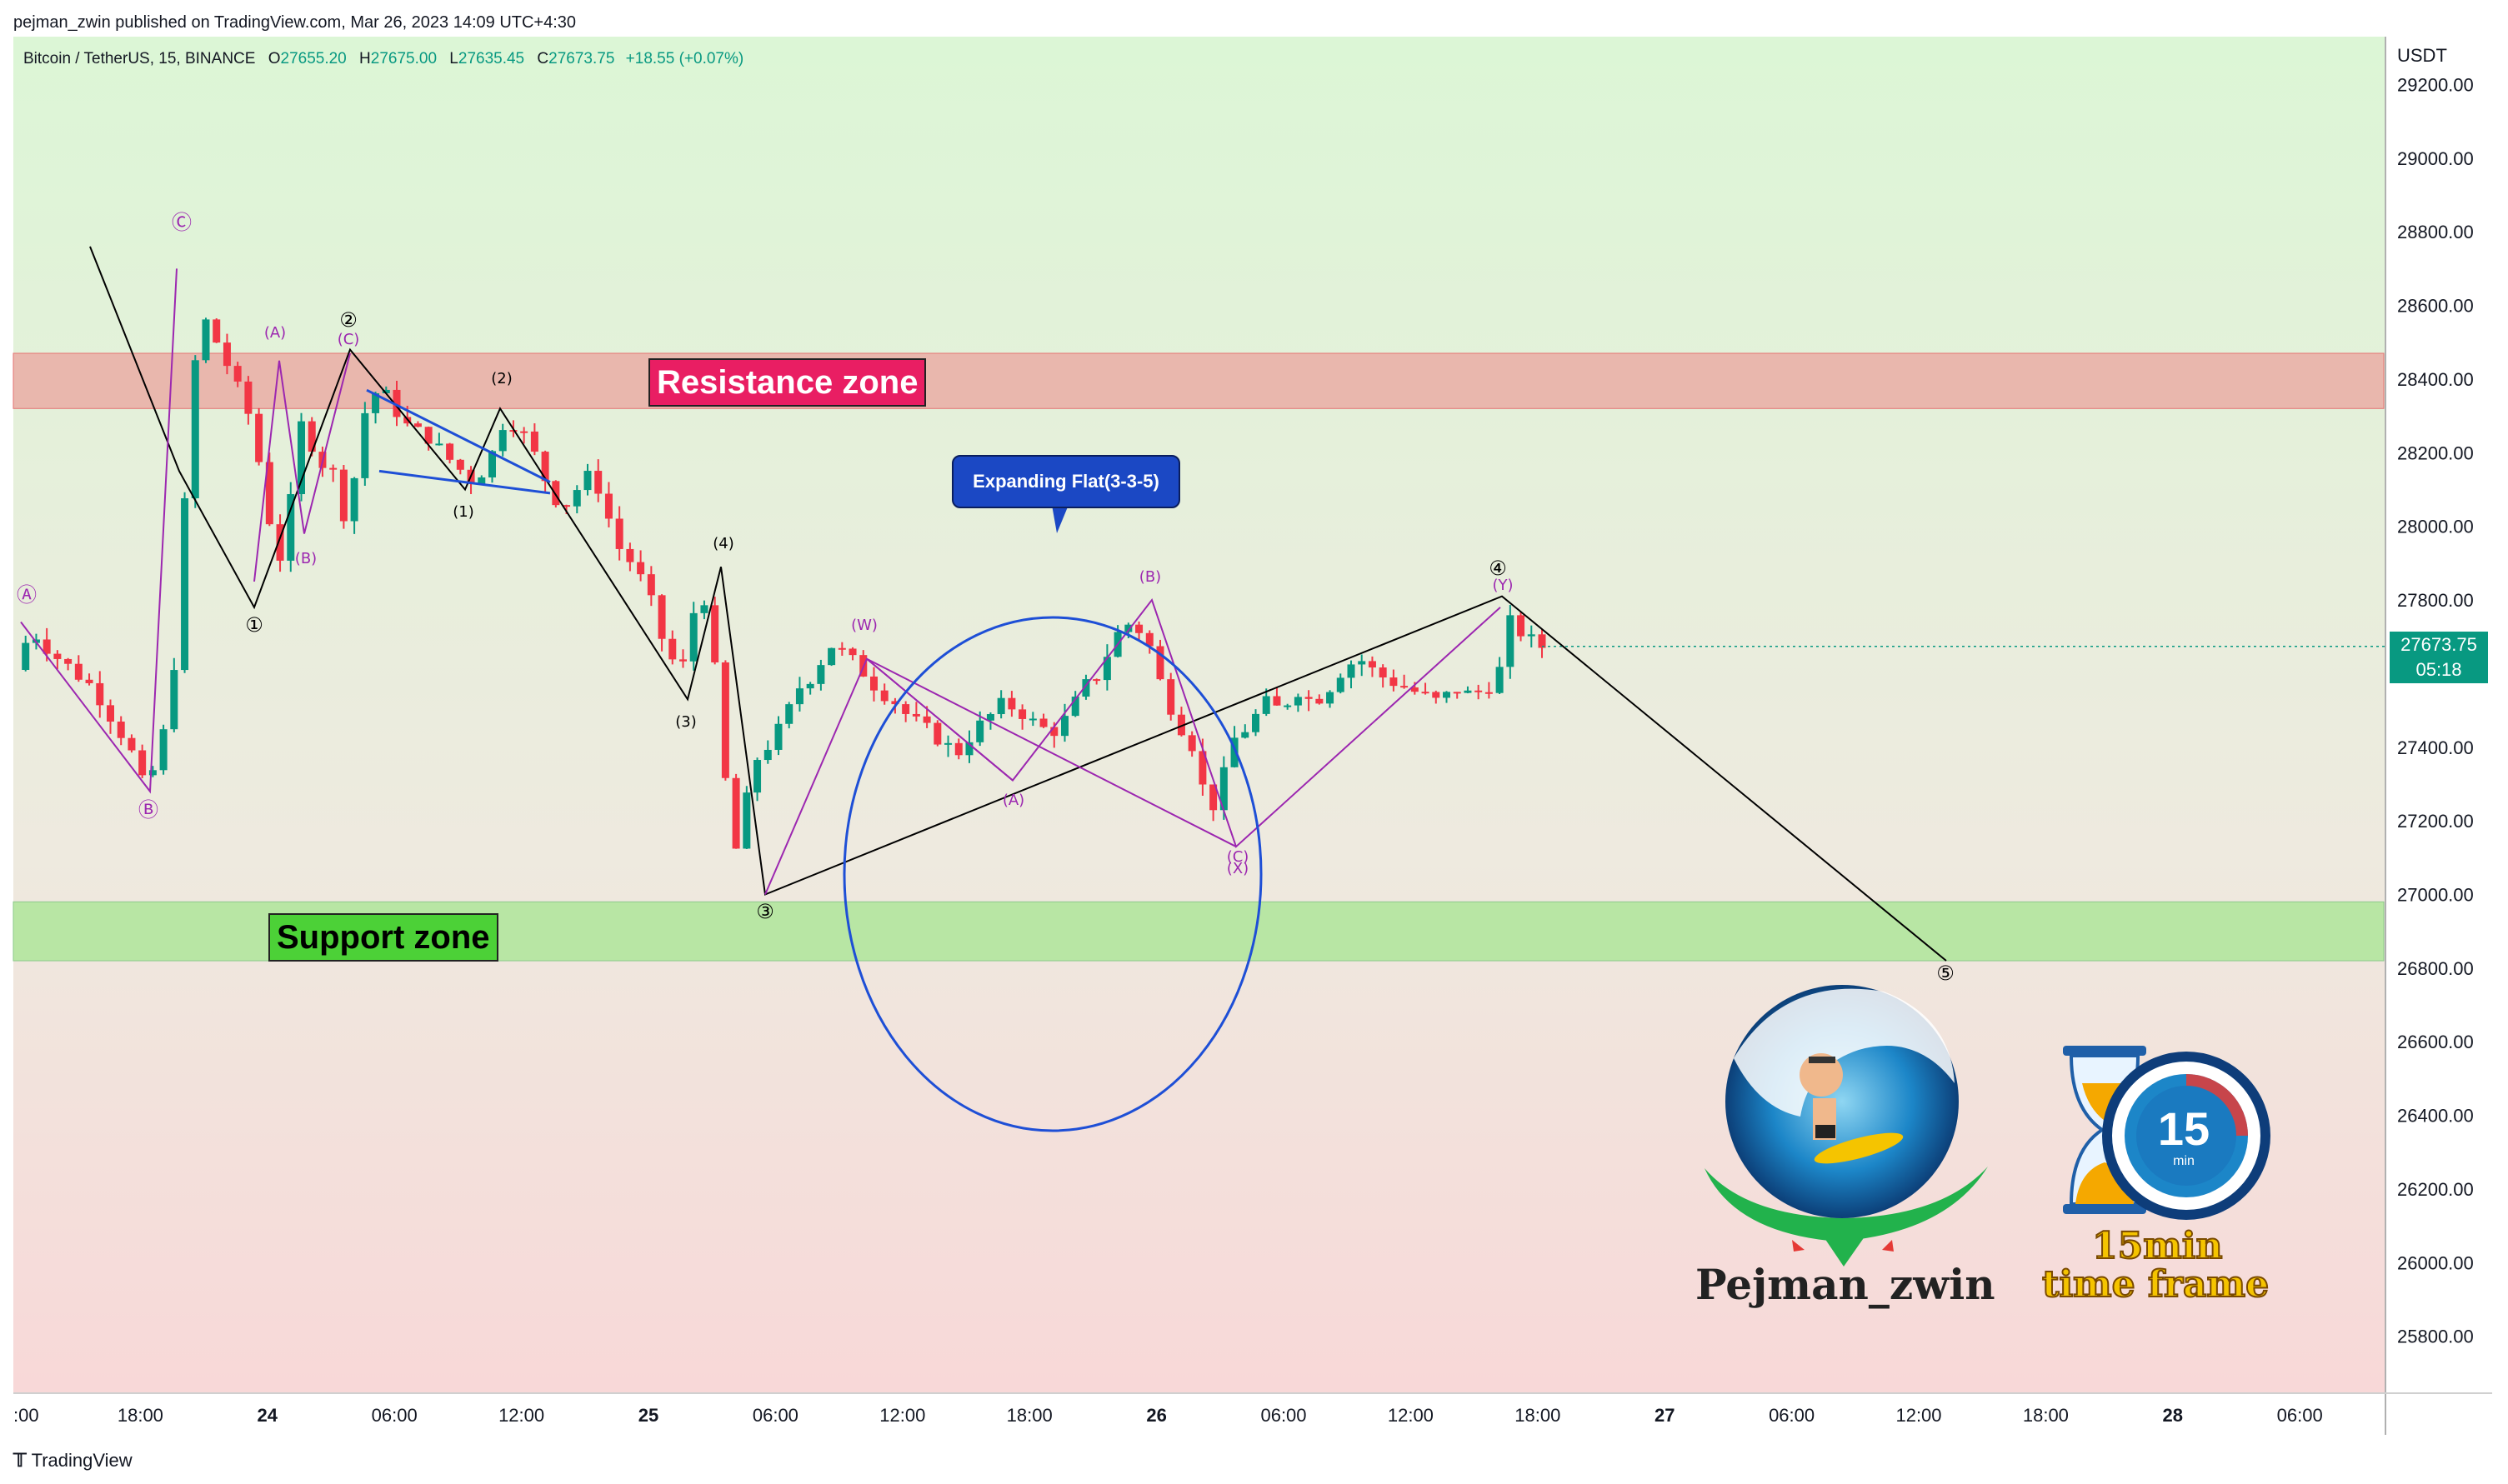 This screenshot has height=1484, width=2508. I want to click on wave-label: ②, so click(348, 320).